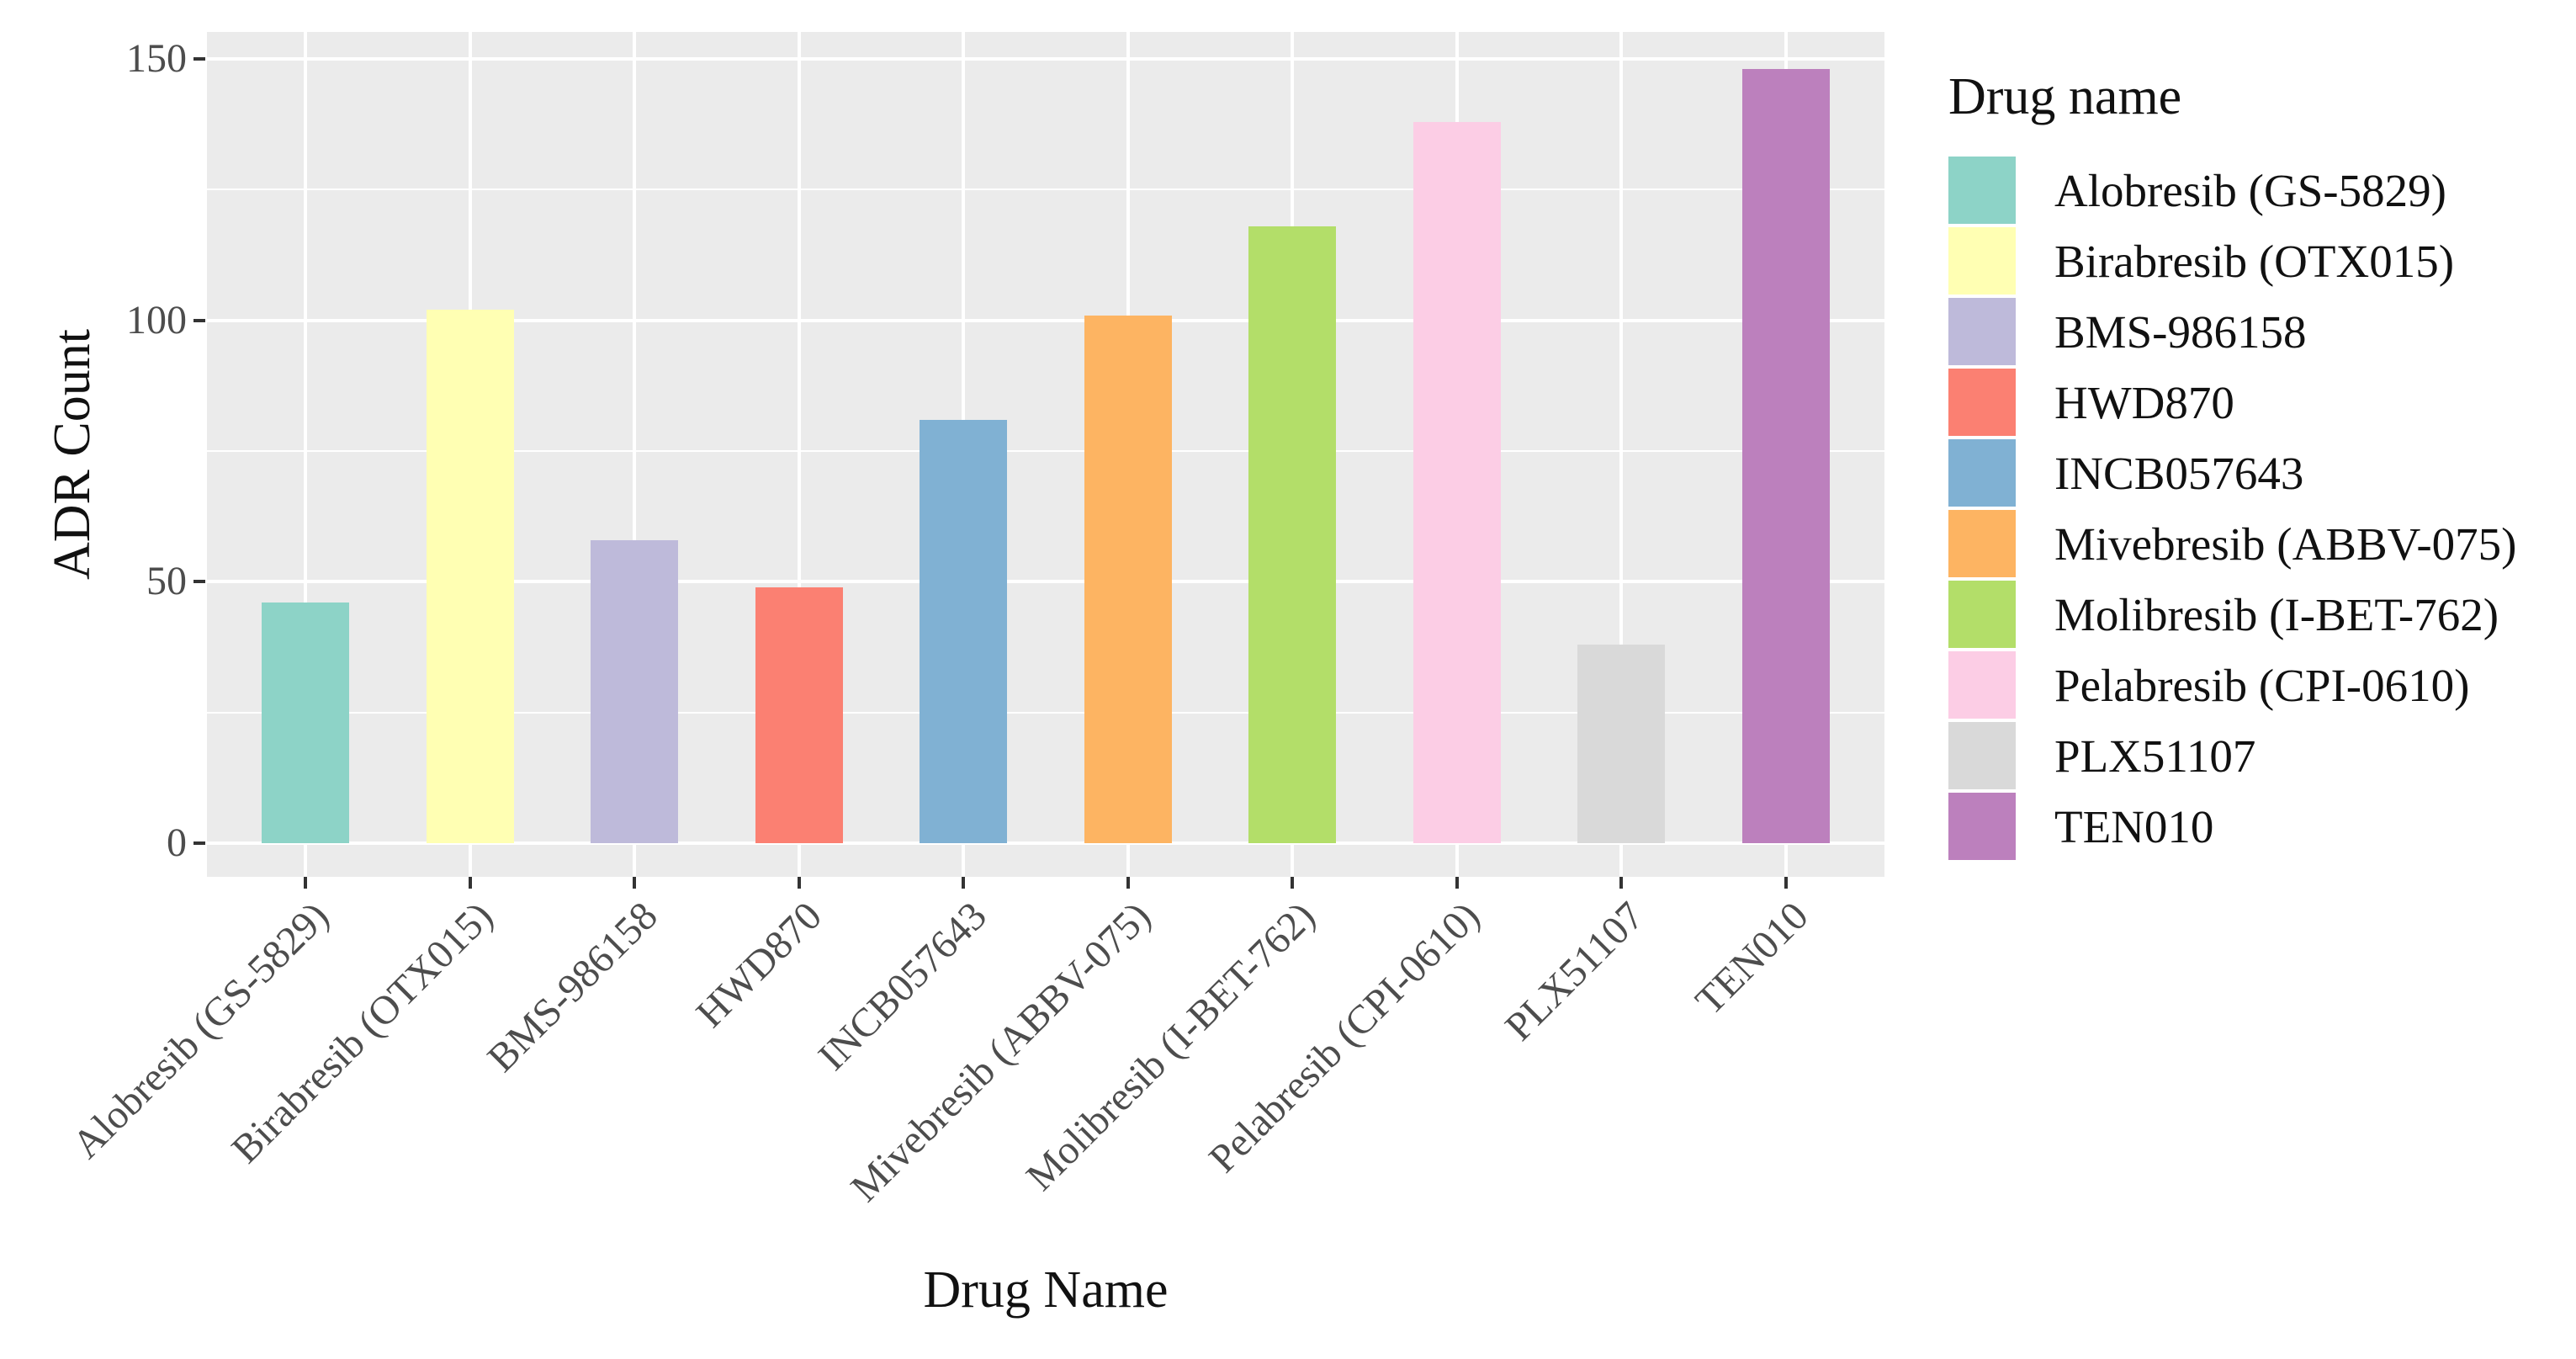 This screenshot has width=2576, height=1359. I want to click on legend-swatch-birabresib-otx015, so click(1982, 261).